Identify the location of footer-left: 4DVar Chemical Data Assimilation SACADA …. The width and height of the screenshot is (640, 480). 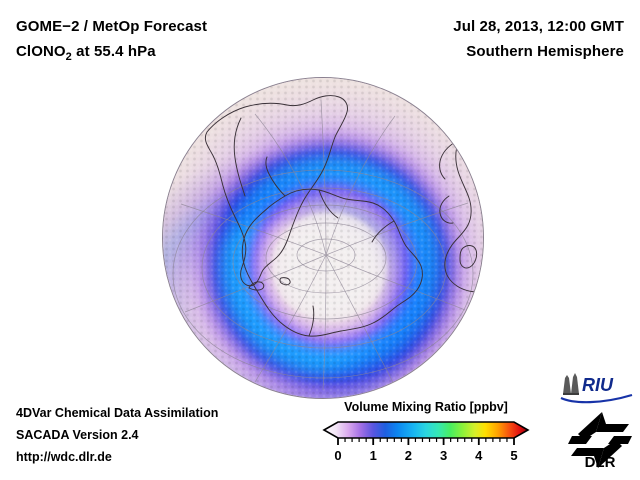
(117, 435).